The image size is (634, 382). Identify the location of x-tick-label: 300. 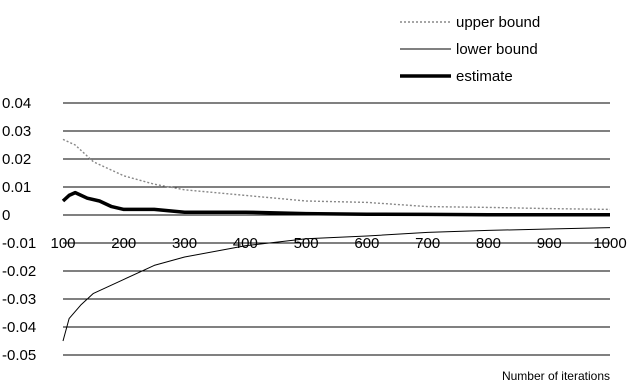
(184, 243).